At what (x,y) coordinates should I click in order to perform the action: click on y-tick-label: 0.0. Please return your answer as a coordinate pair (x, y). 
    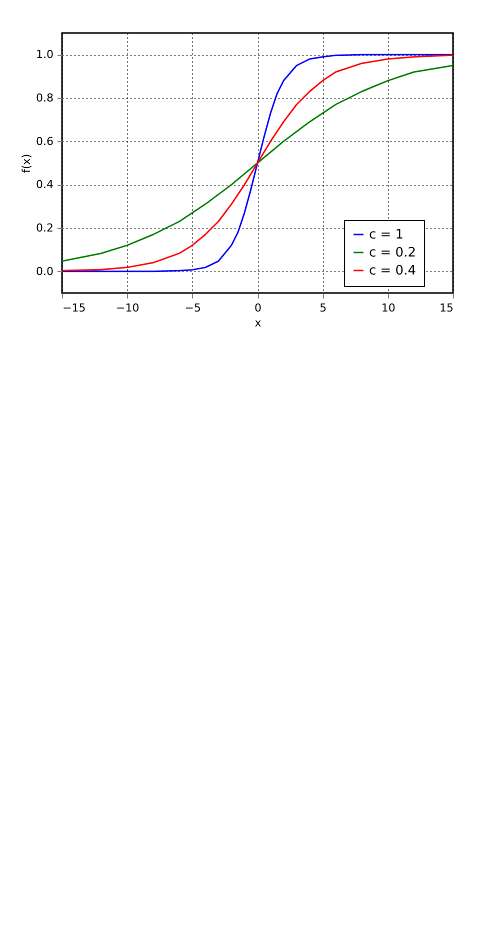
    Looking at the image, I should click on (45, 271).